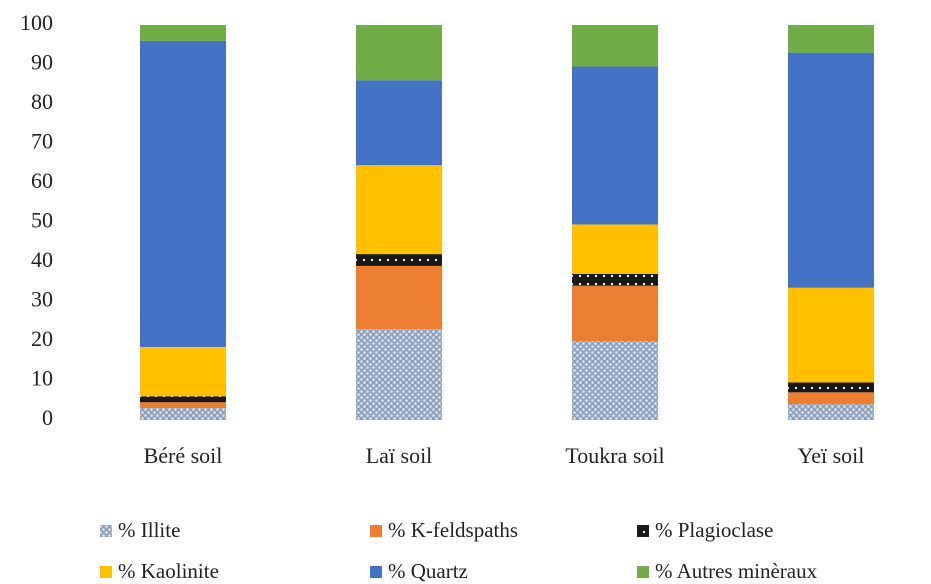  Describe the element at coordinates (42, 101) in the screenshot. I see `y-tick-label: 80` at that location.